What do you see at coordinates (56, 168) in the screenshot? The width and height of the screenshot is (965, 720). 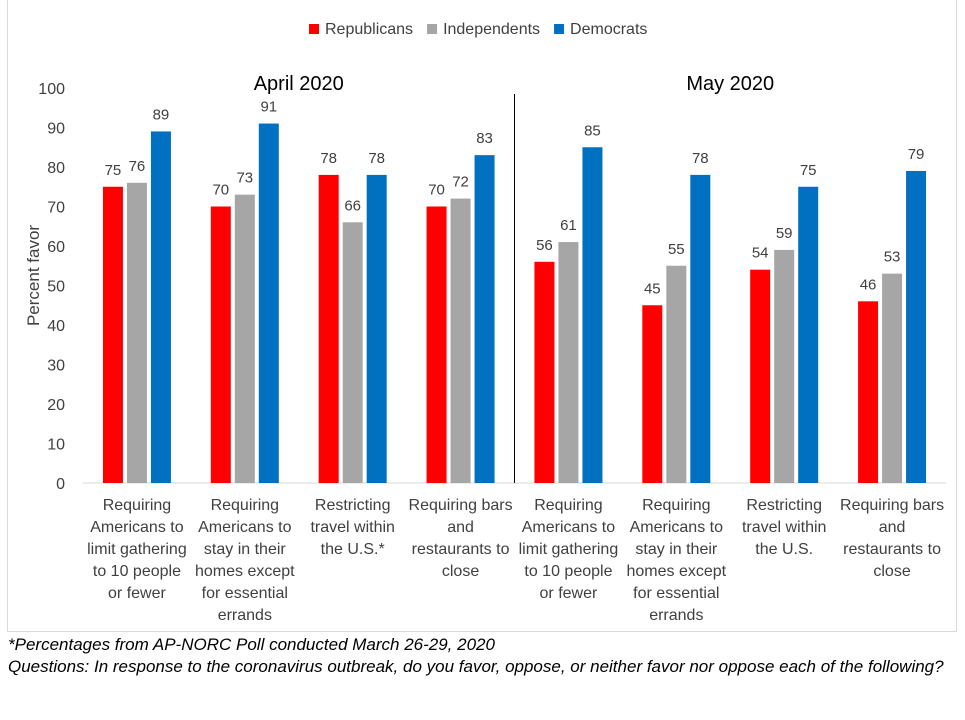 I see `y-tick-label: 80` at bounding box center [56, 168].